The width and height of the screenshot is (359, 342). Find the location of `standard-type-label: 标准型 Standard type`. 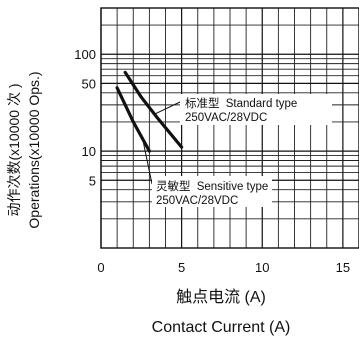

standard-type-label: 标准型 Standard type is located at coordinates (241, 103).